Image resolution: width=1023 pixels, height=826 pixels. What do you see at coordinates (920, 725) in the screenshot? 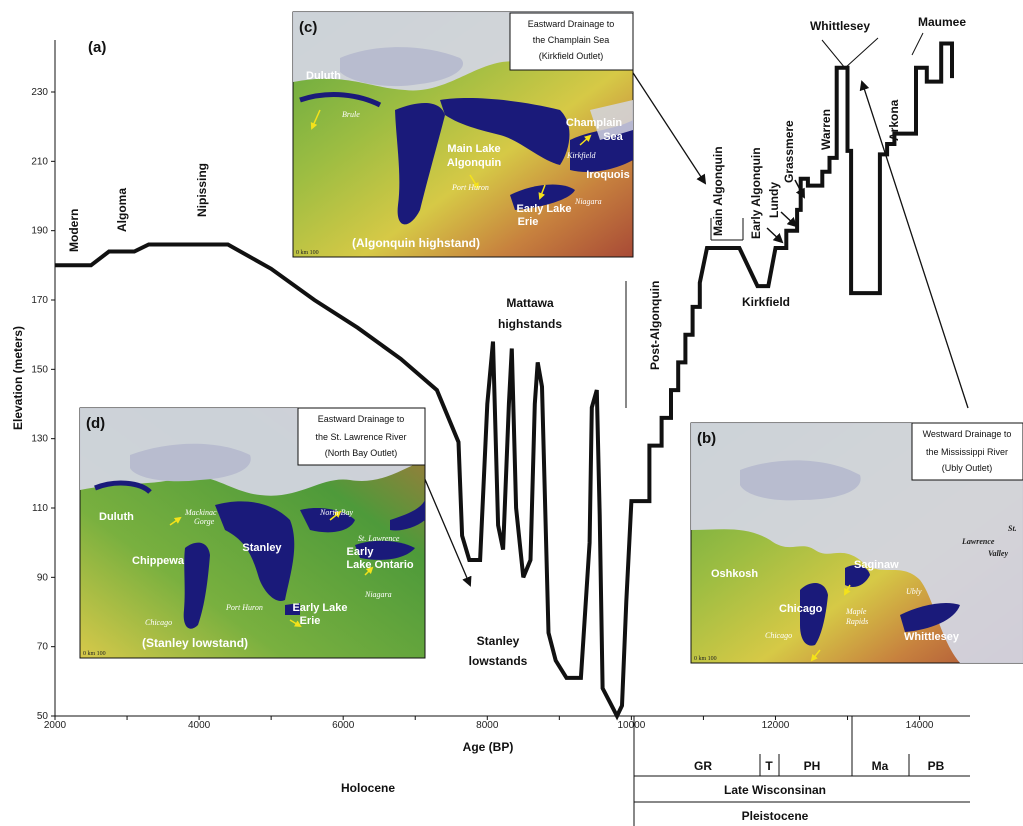
I see `x-tick-label: 14000` at bounding box center [920, 725].